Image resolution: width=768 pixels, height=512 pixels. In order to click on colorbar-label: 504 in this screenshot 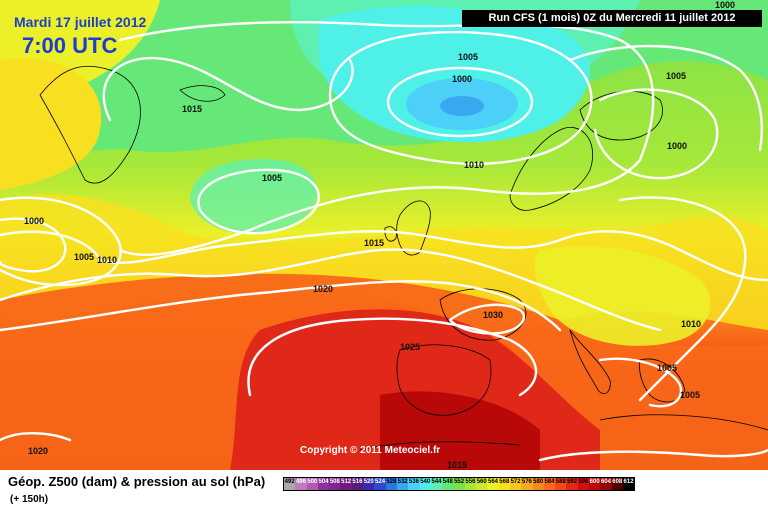, I will do `click(323, 482)`.